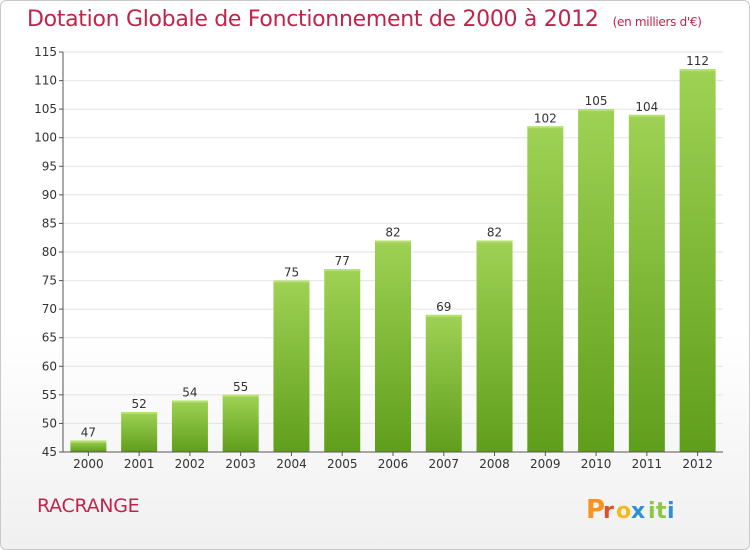 This screenshot has height=550, width=750. Describe the element at coordinates (45, 109) in the screenshot. I see `y-tick-label: 105` at that location.